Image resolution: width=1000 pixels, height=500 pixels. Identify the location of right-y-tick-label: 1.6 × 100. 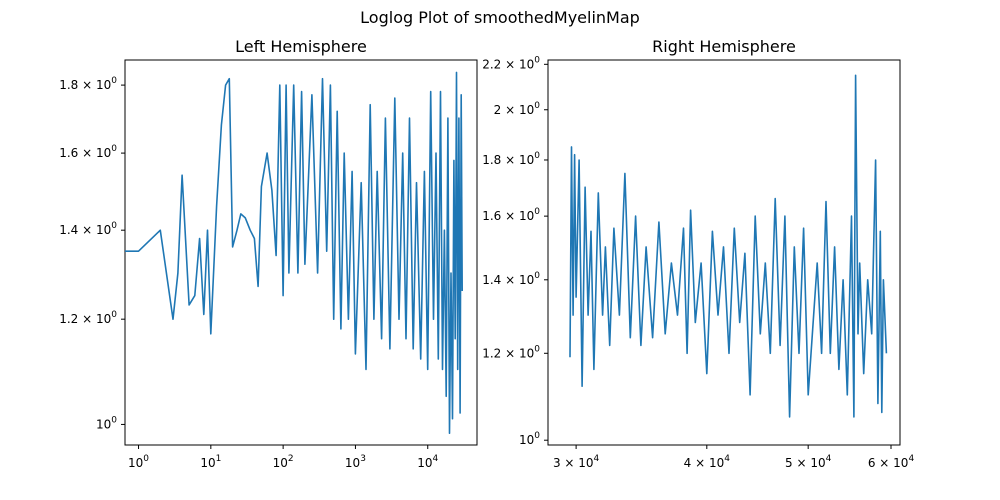
(511, 215).